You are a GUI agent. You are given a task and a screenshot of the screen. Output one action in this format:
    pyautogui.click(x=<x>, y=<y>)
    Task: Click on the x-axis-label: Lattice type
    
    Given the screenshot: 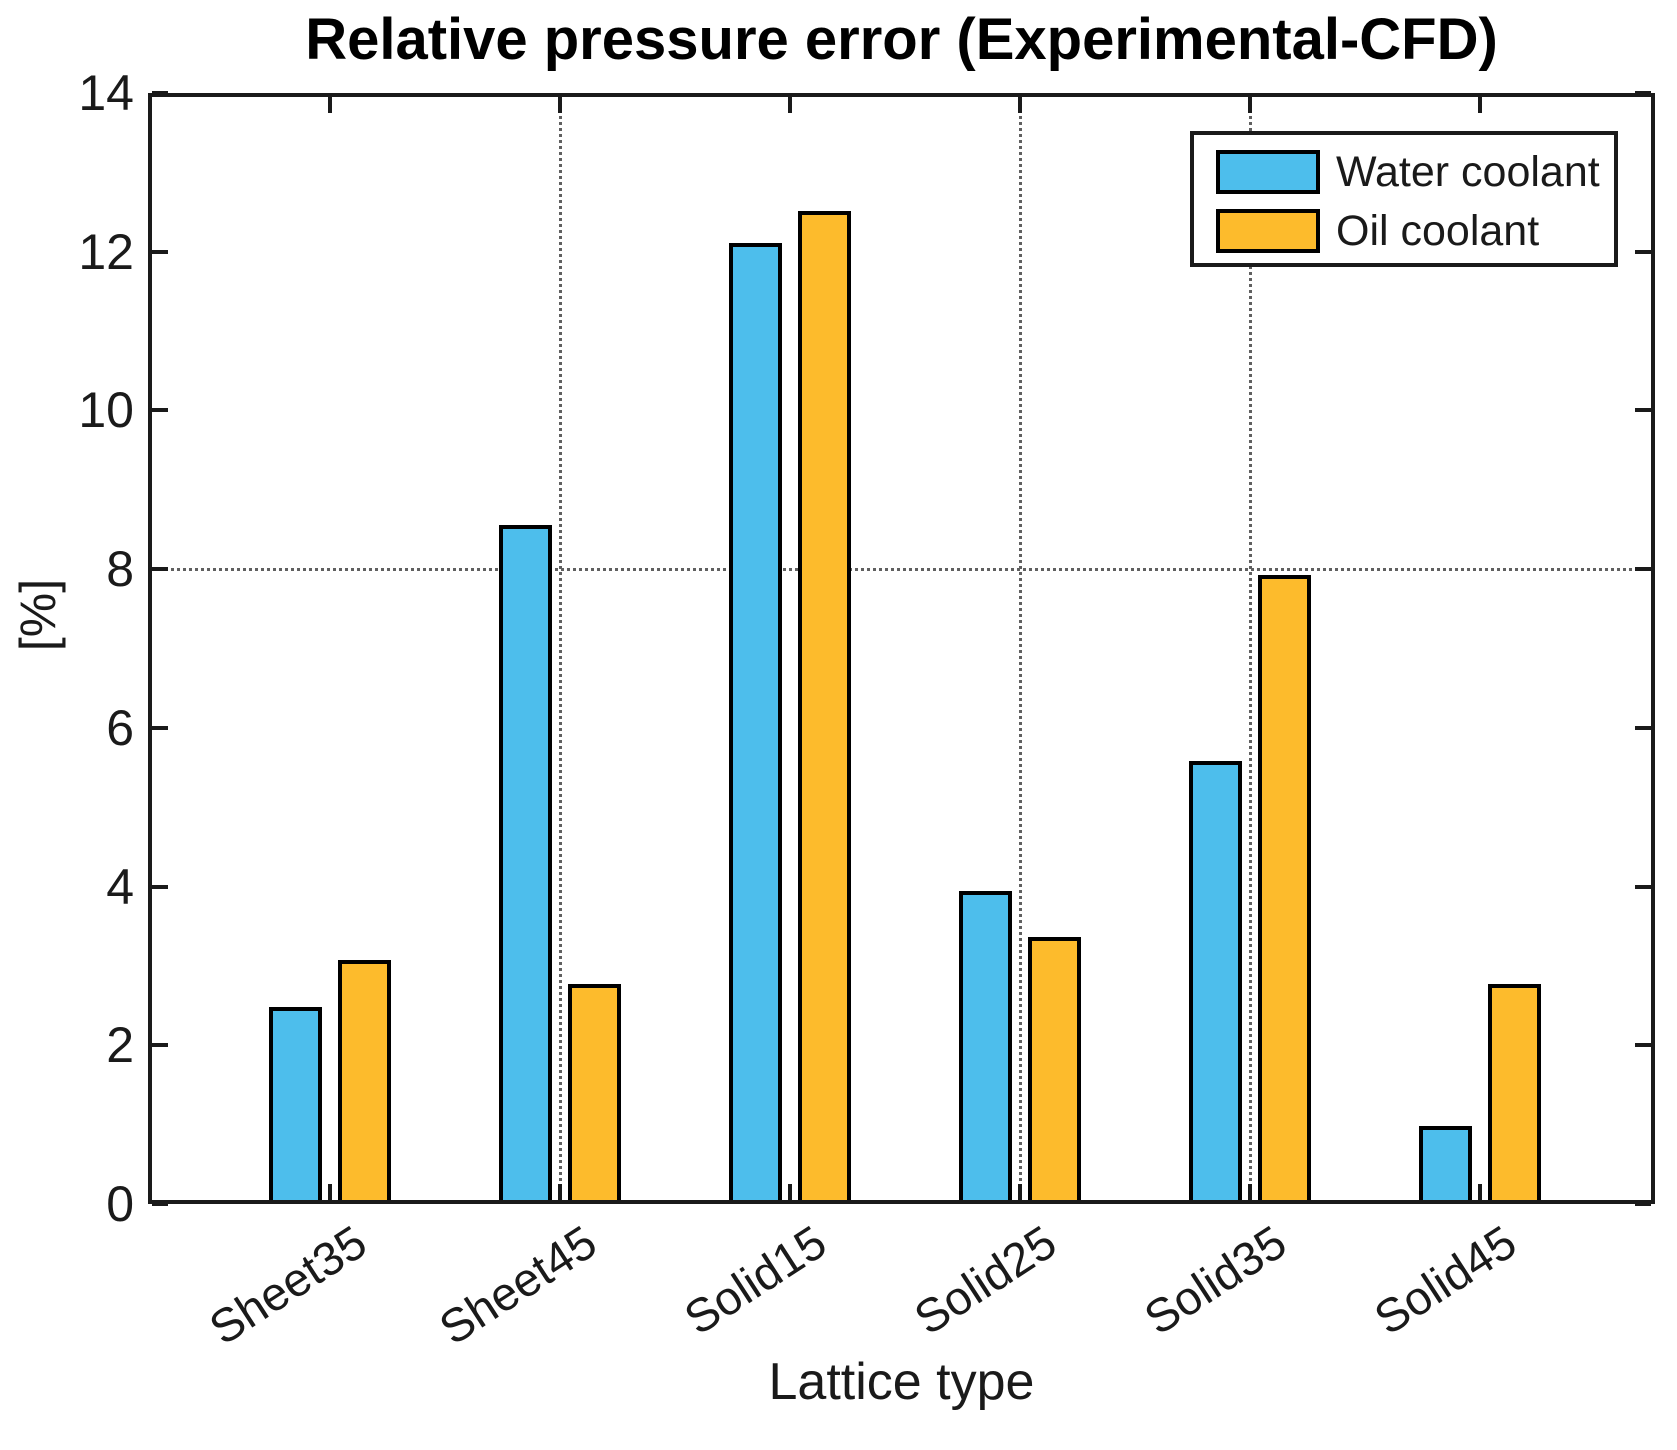 What is the action you would take?
    pyautogui.click(x=901, y=1382)
    